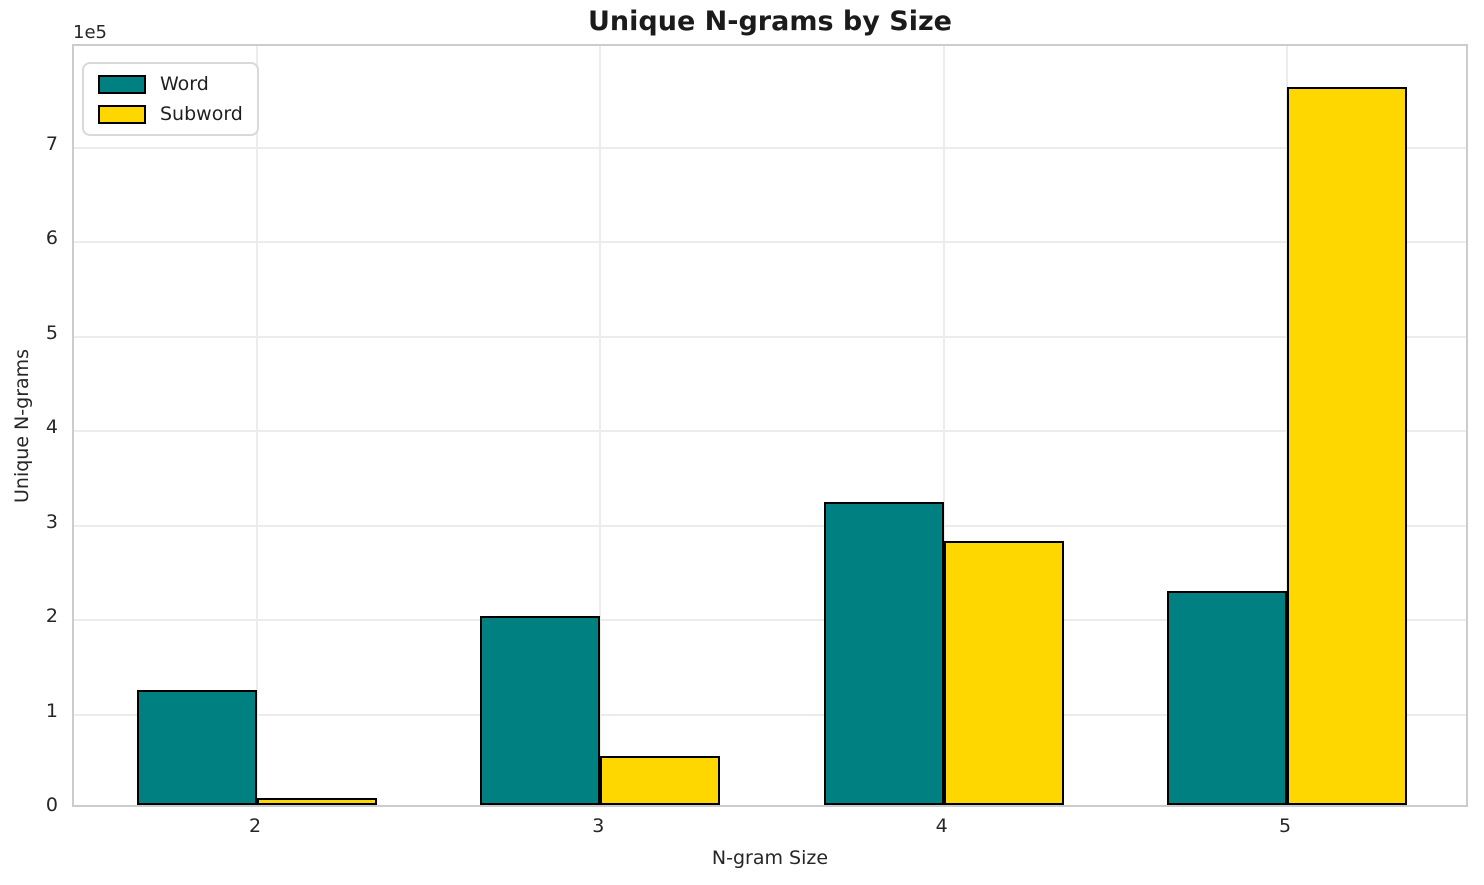 The width and height of the screenshot is (1484, 885). What do you see at coordinates (90, 32) in the screenshot?
I see `y-axis-offset-label: 1e5` at bounding box center [90, 32].